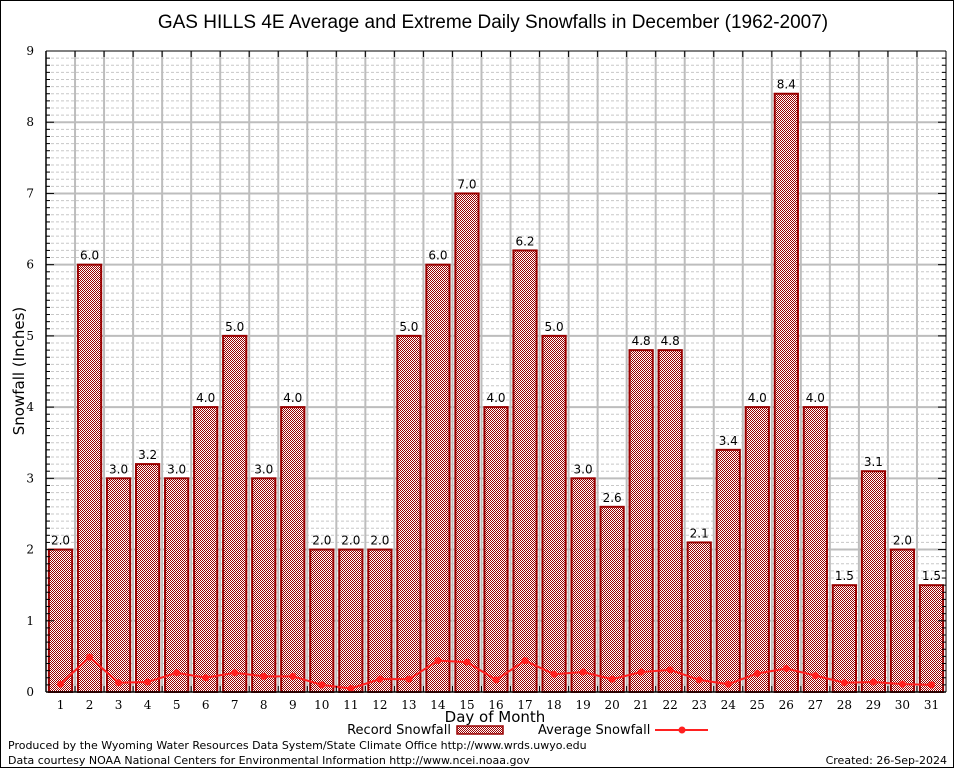 Image resolution: width=954 pixels, height=769 pixels. I want to click on bar-label-day-19: 3.0, so click(583, 469).